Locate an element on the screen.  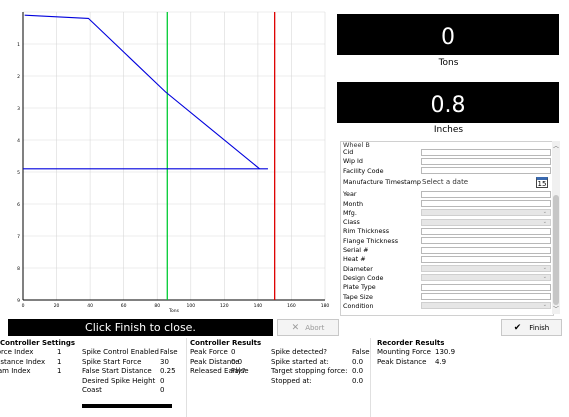
x-tick-label: 80 is located at coordinates (157, 306).